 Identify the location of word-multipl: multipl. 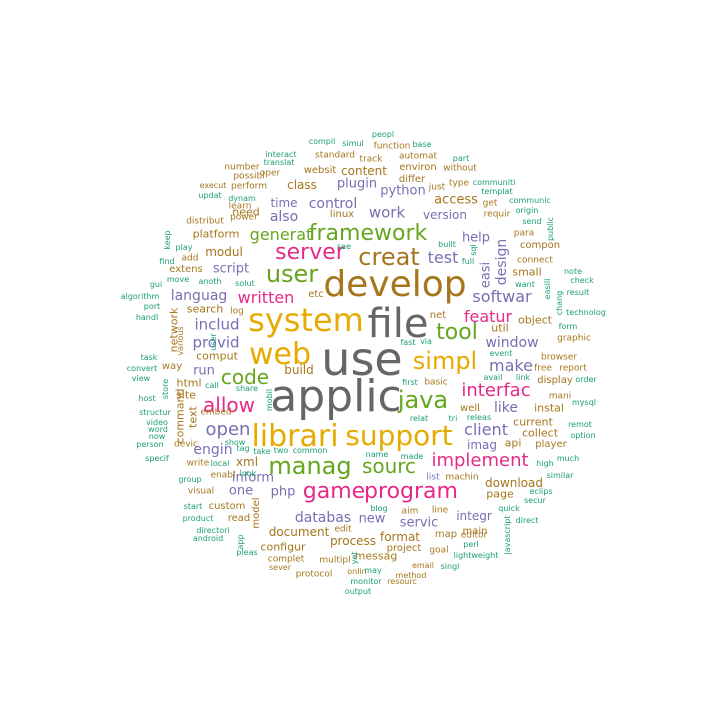
(335, 560).